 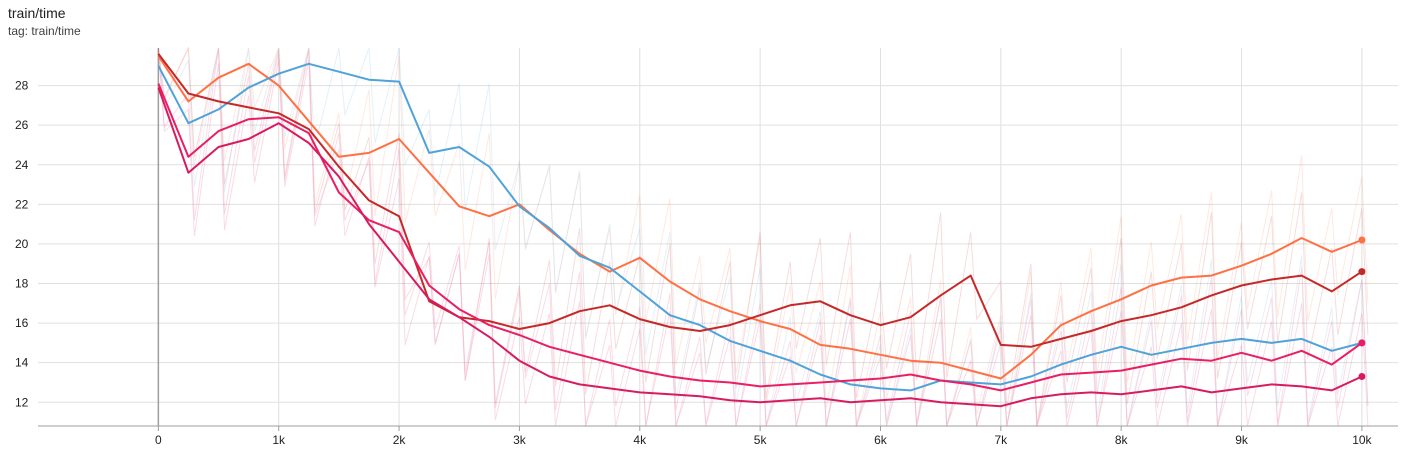 What do you see at coordinates (761, 440) in the screenshot?
I see `x-tick-label: 5k` at bounding box center [761, 440].